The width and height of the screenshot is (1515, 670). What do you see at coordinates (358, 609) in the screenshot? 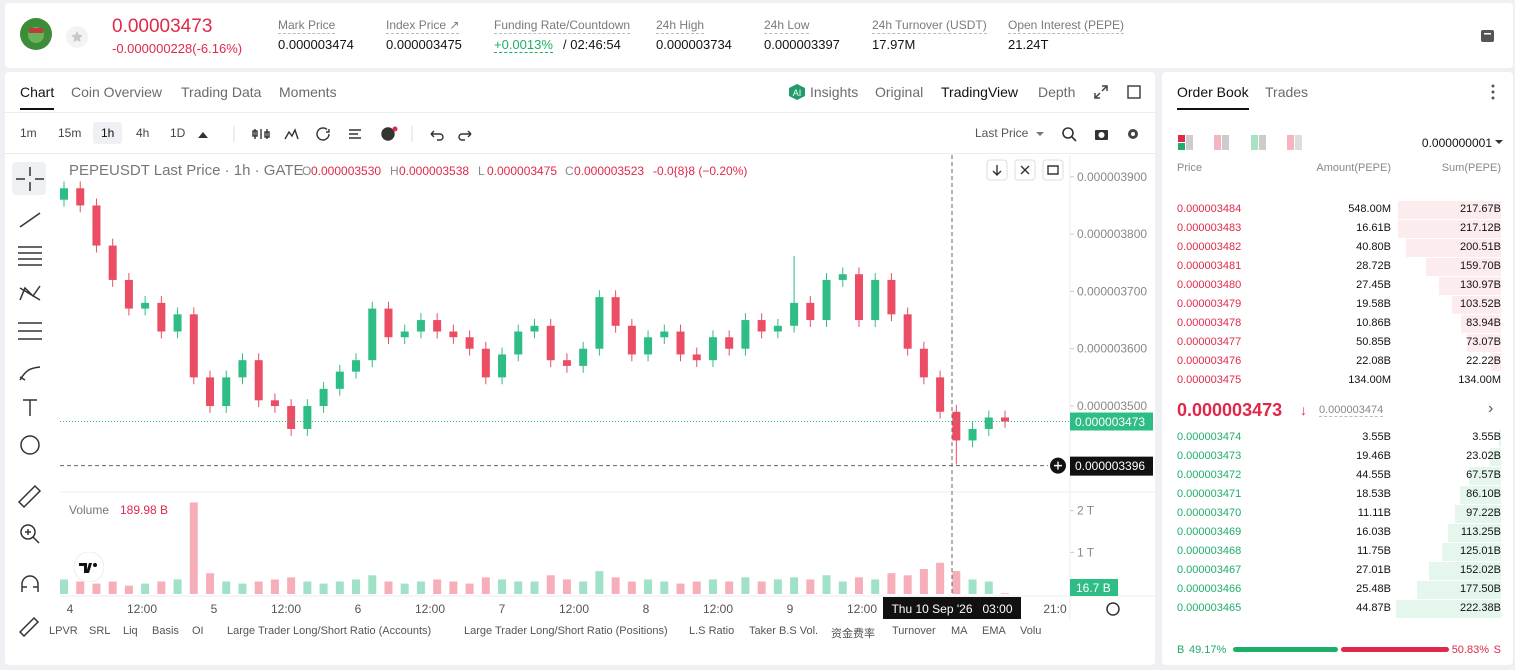
I see `x-tick-label: 6` at bounding box center [358, 609].